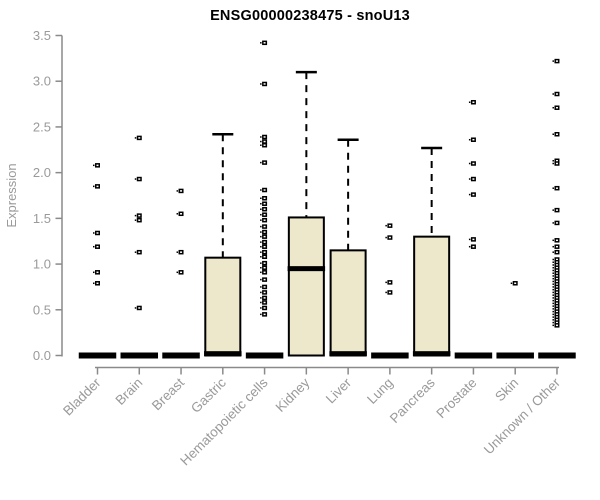  Describe the element at coordinates (208, 395) in the screenshot. I see `x-tick-label: Gastric` at that location.